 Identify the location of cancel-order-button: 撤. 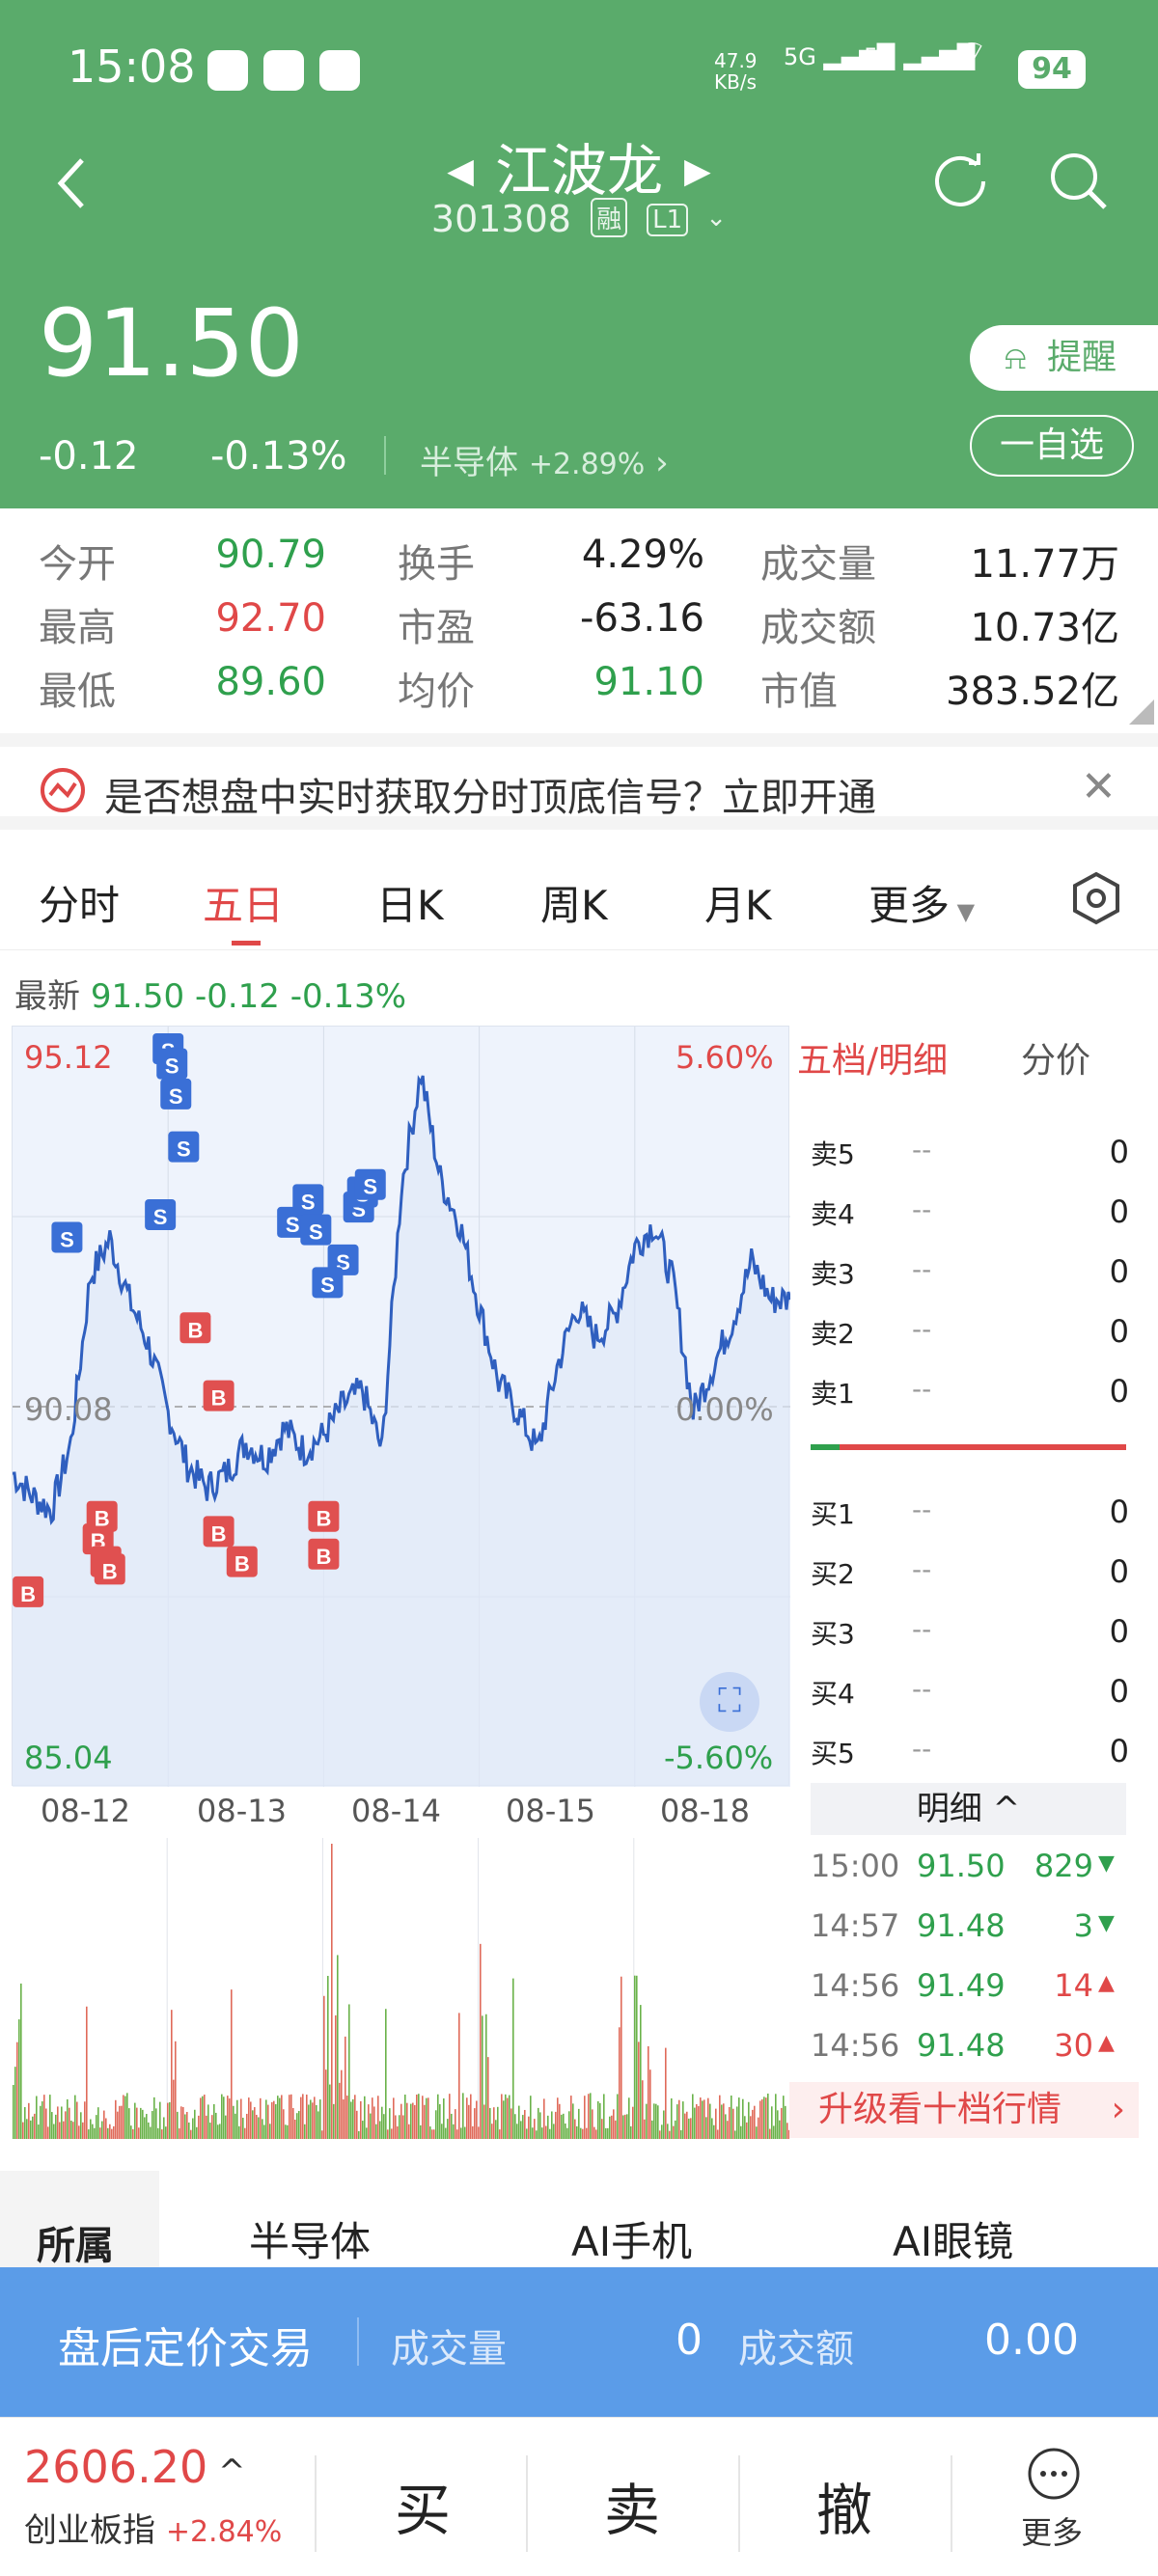
(843, 2511).